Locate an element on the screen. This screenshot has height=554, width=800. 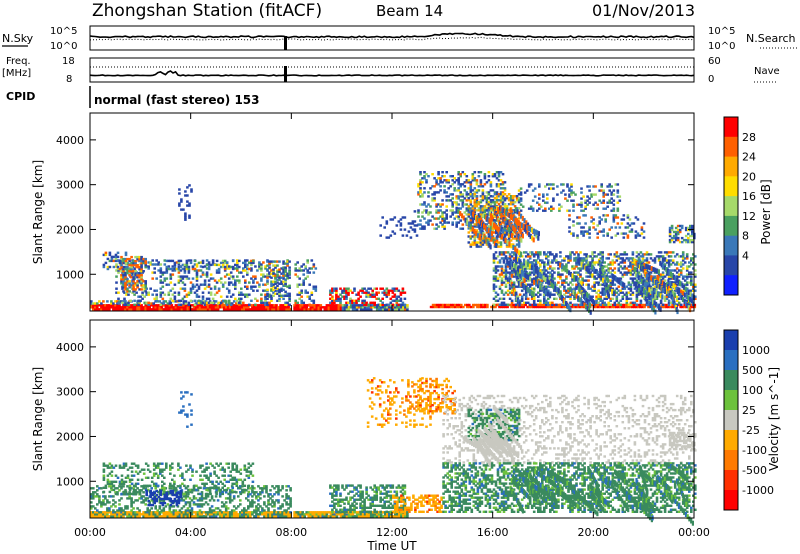
nave-label: Nave is located at coordinates (767, 71).